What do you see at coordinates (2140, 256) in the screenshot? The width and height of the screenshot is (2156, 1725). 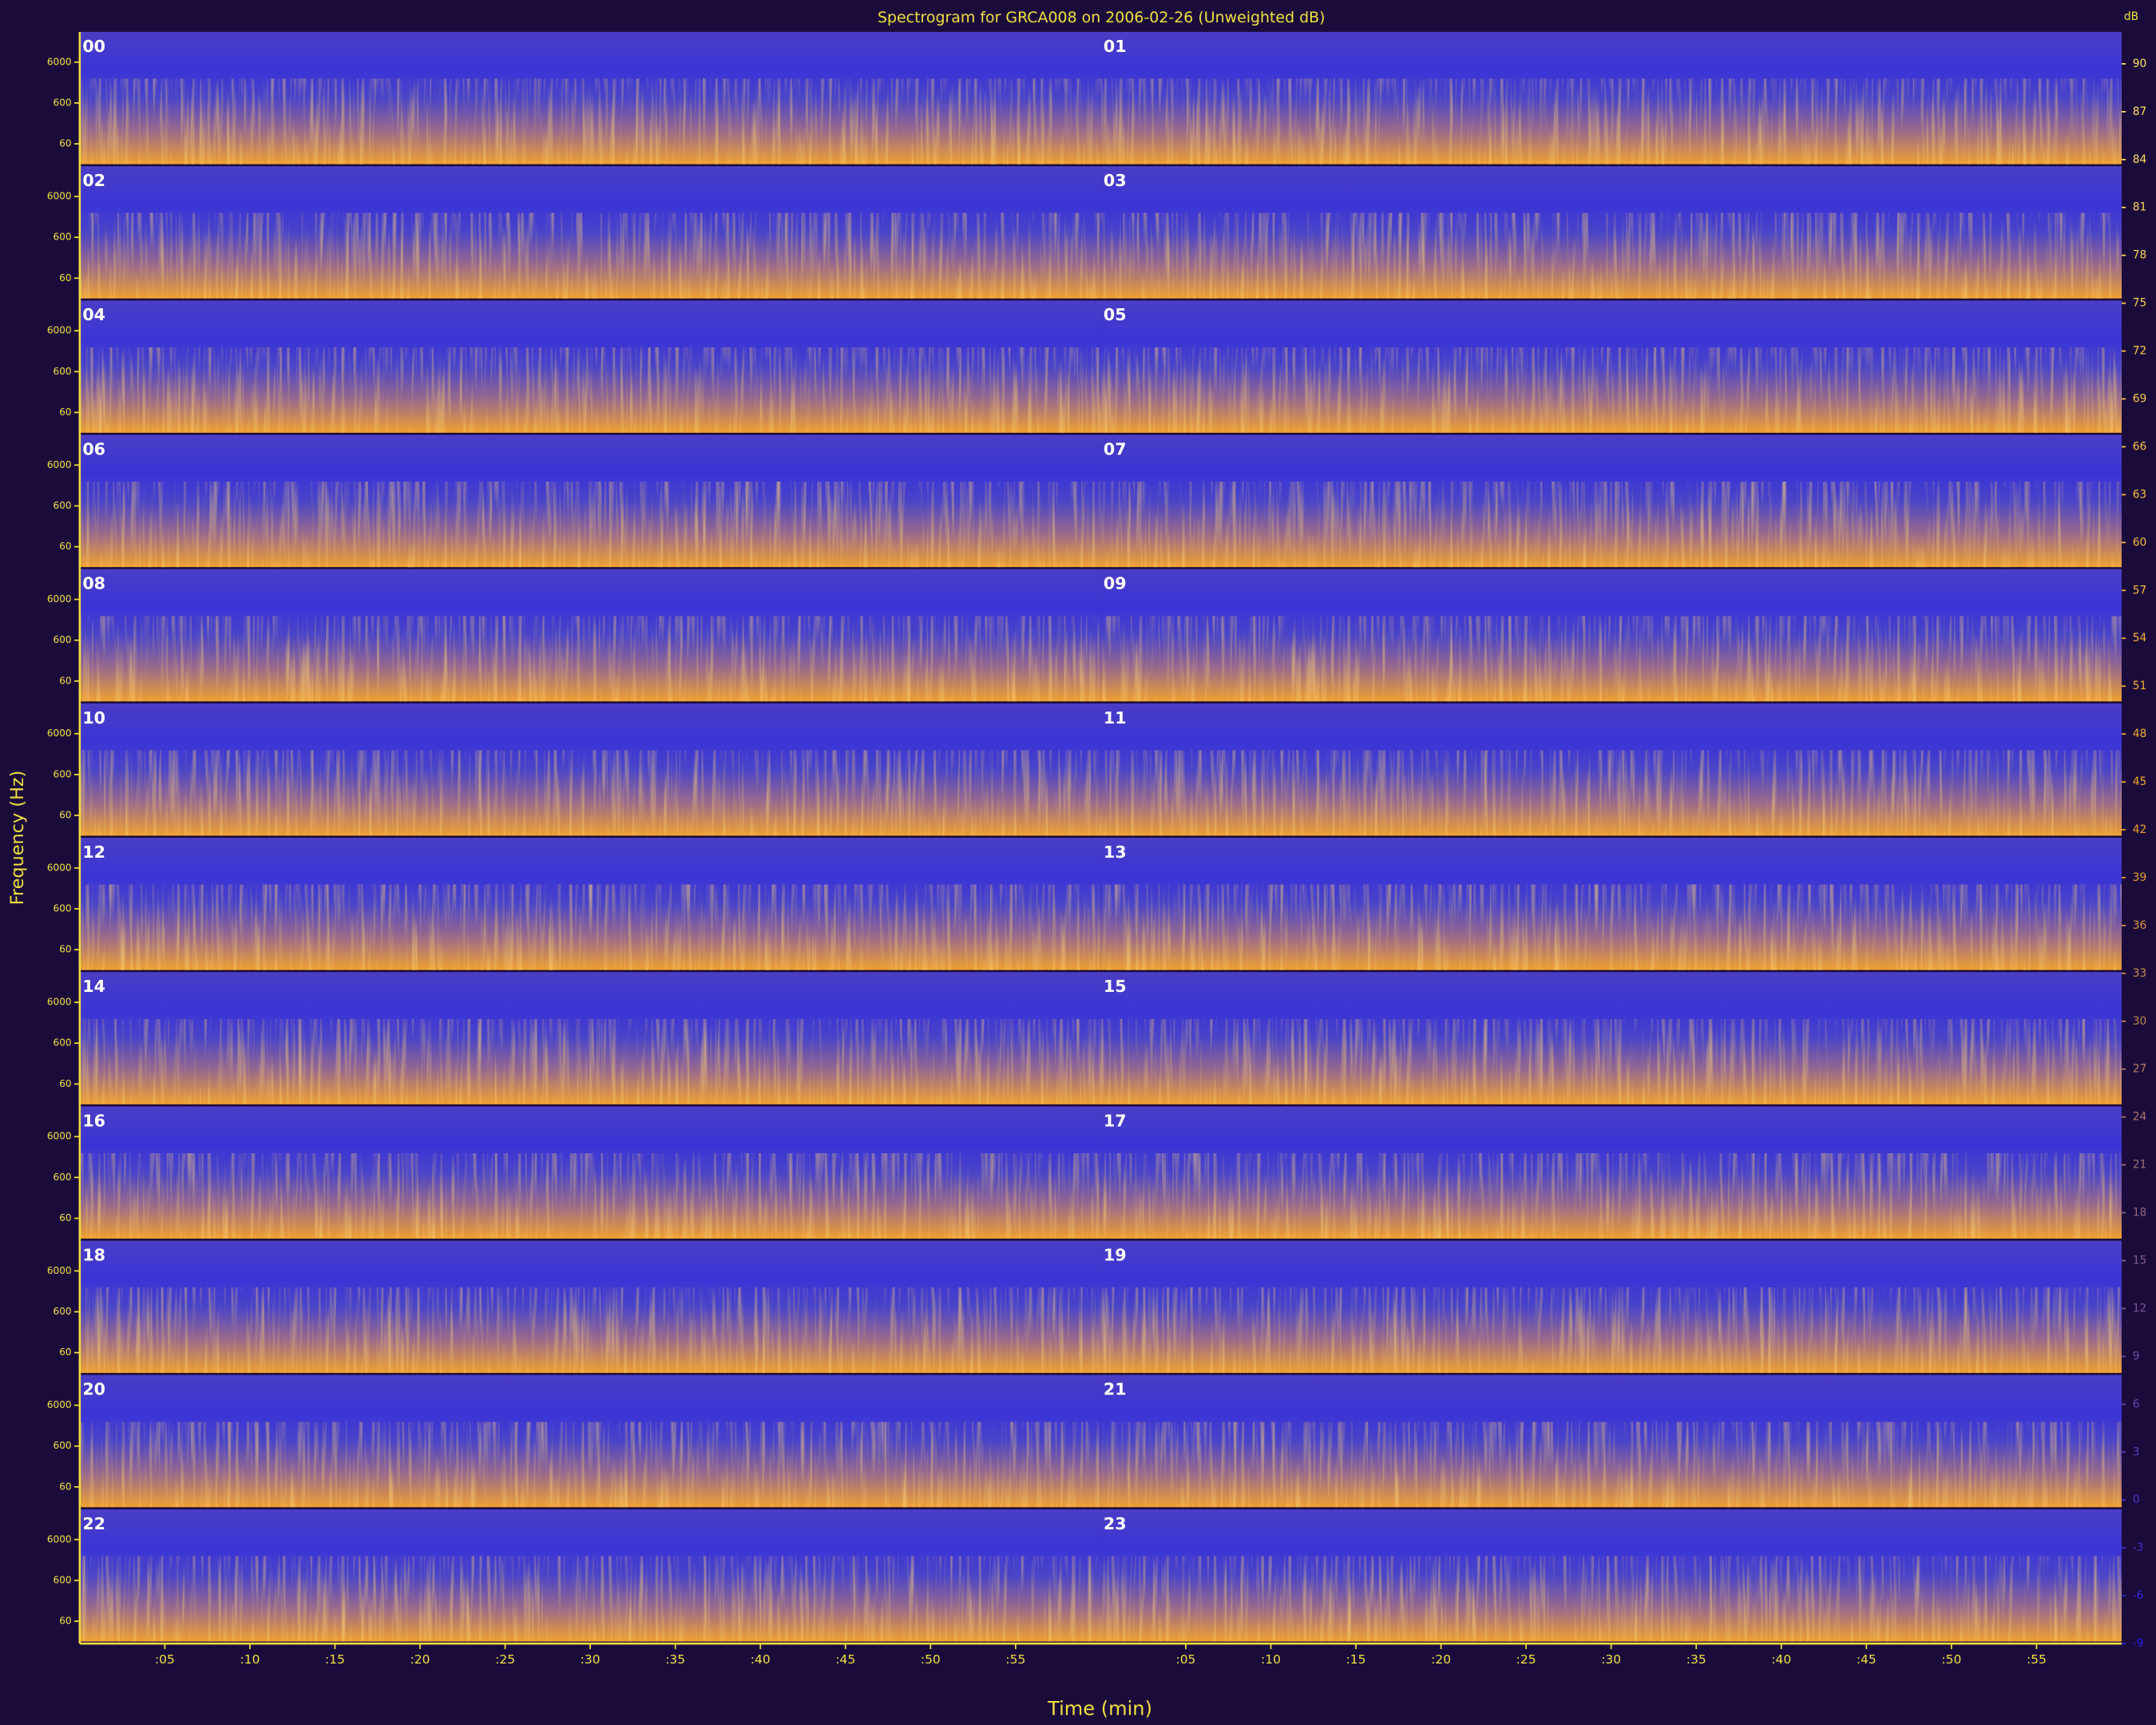 I see `colorbar-tick-label: 78` at bounding box center [2140, 256].